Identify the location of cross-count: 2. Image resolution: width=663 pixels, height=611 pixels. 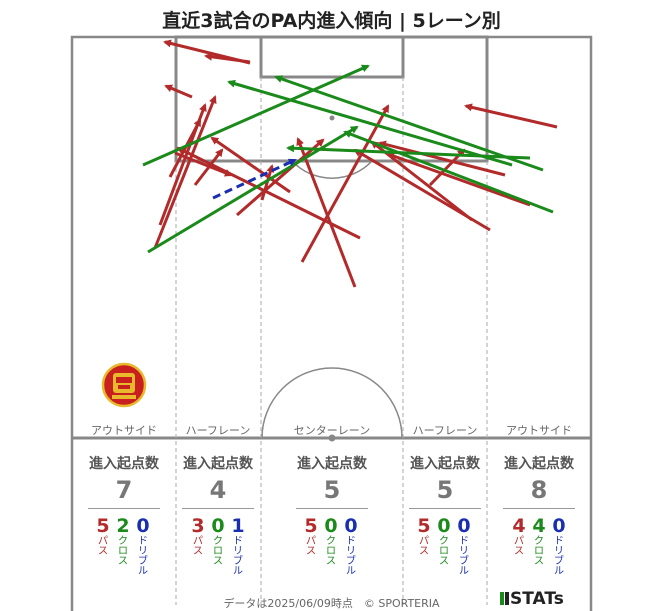
(123, 526).